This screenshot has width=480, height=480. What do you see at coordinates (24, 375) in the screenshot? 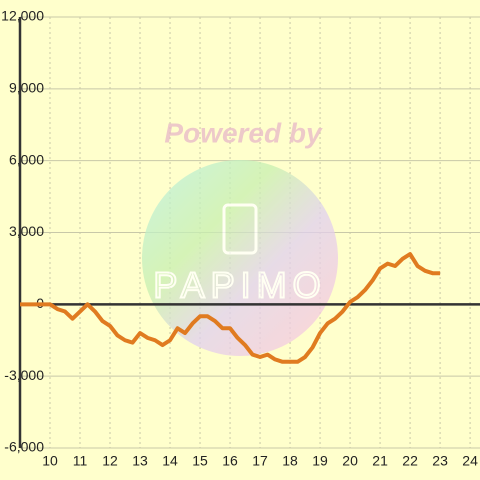
I see `y-tick-label: -3,000` at bounding box center [24, 375].